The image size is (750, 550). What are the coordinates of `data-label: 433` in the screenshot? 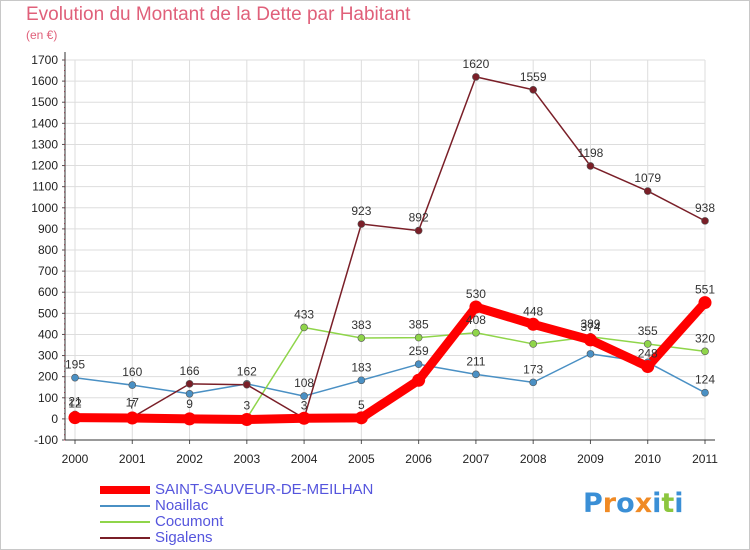 It's located at (304, 314).